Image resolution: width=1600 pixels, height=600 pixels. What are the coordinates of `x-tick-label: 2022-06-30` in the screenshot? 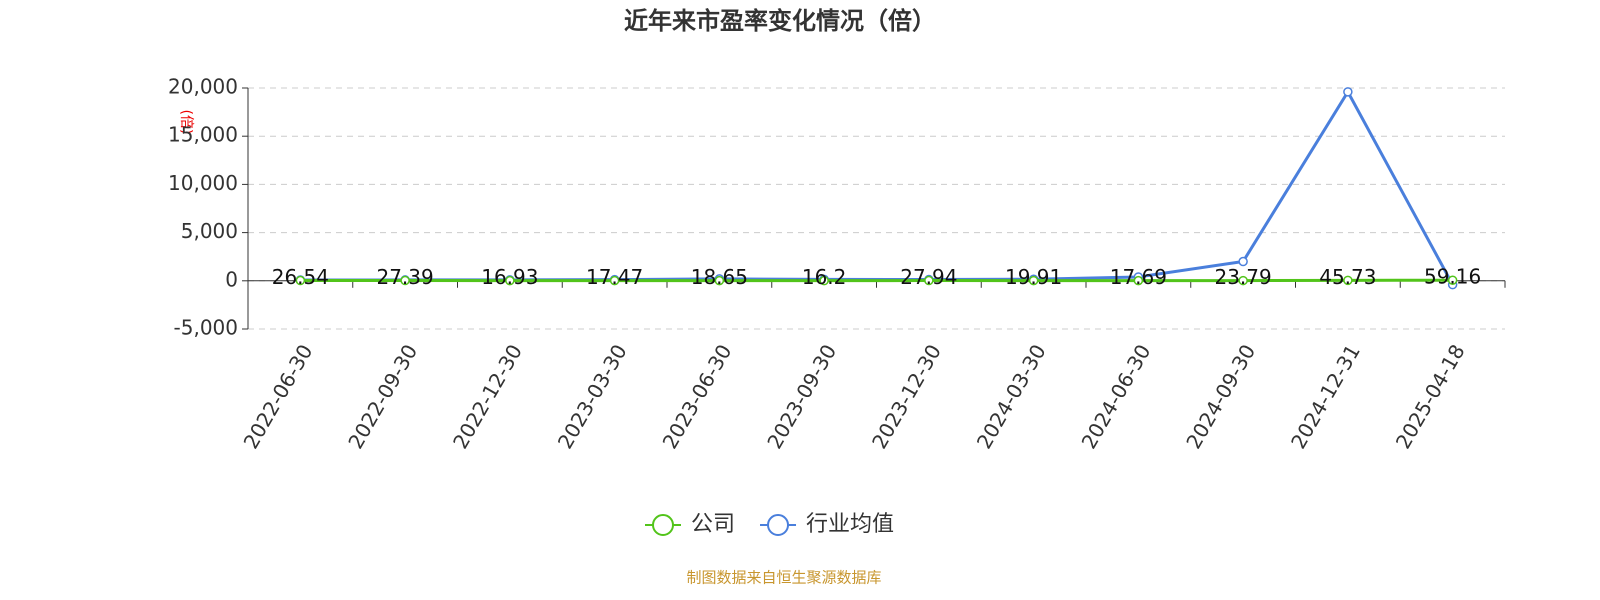 It's located at (278, 396).